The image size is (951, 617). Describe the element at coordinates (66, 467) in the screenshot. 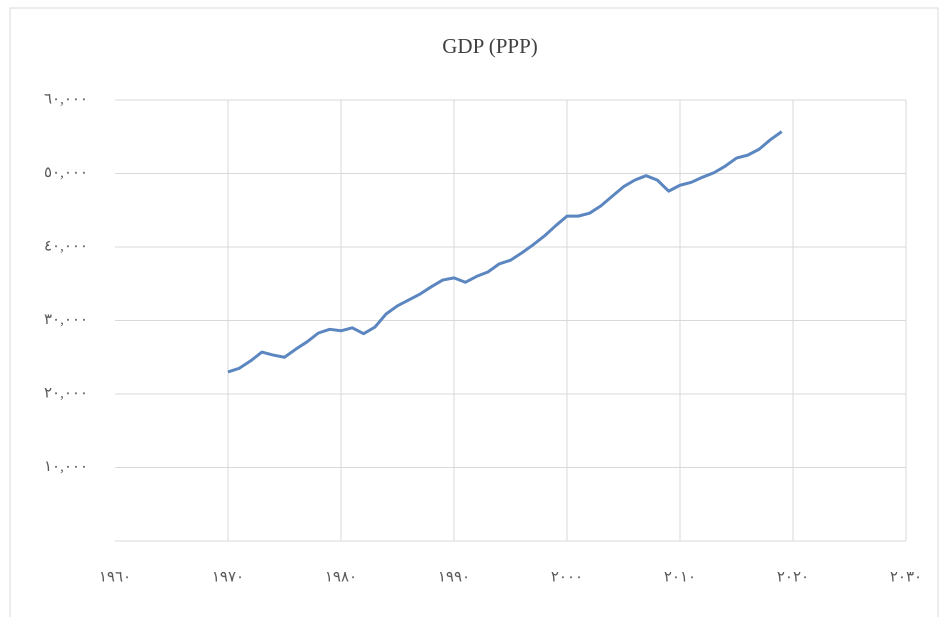

I see `y-tick-label: ١٠,٠٠٠` at that location.